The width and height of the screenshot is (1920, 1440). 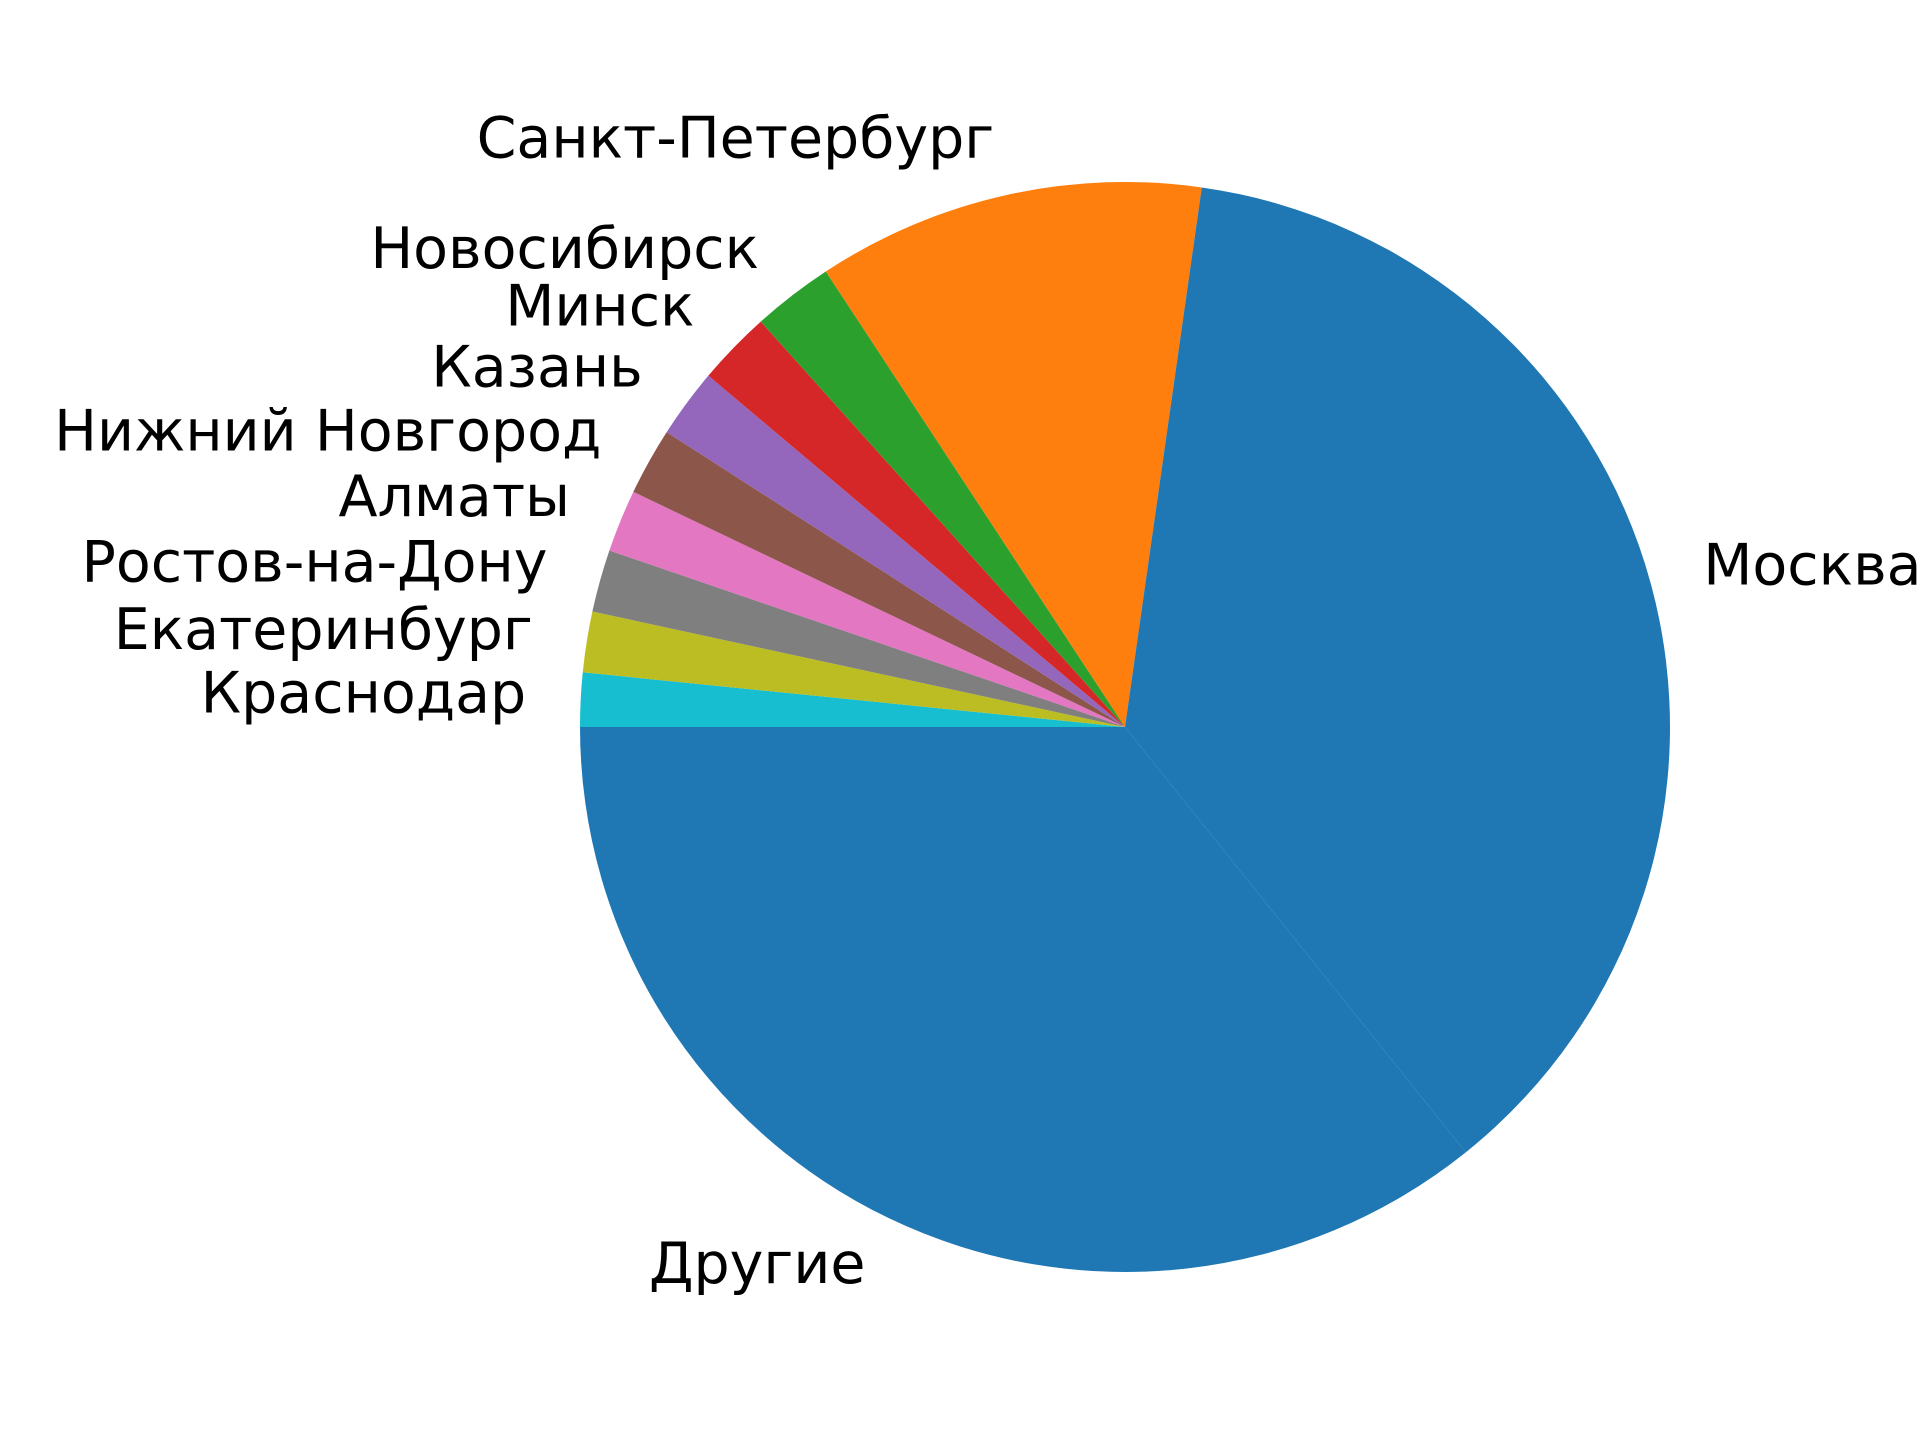 What do you see at coordinates (564, 249) in the screenshot?
I see `pie-slice-label: Новосибирск` at bounding box center [564, 249].